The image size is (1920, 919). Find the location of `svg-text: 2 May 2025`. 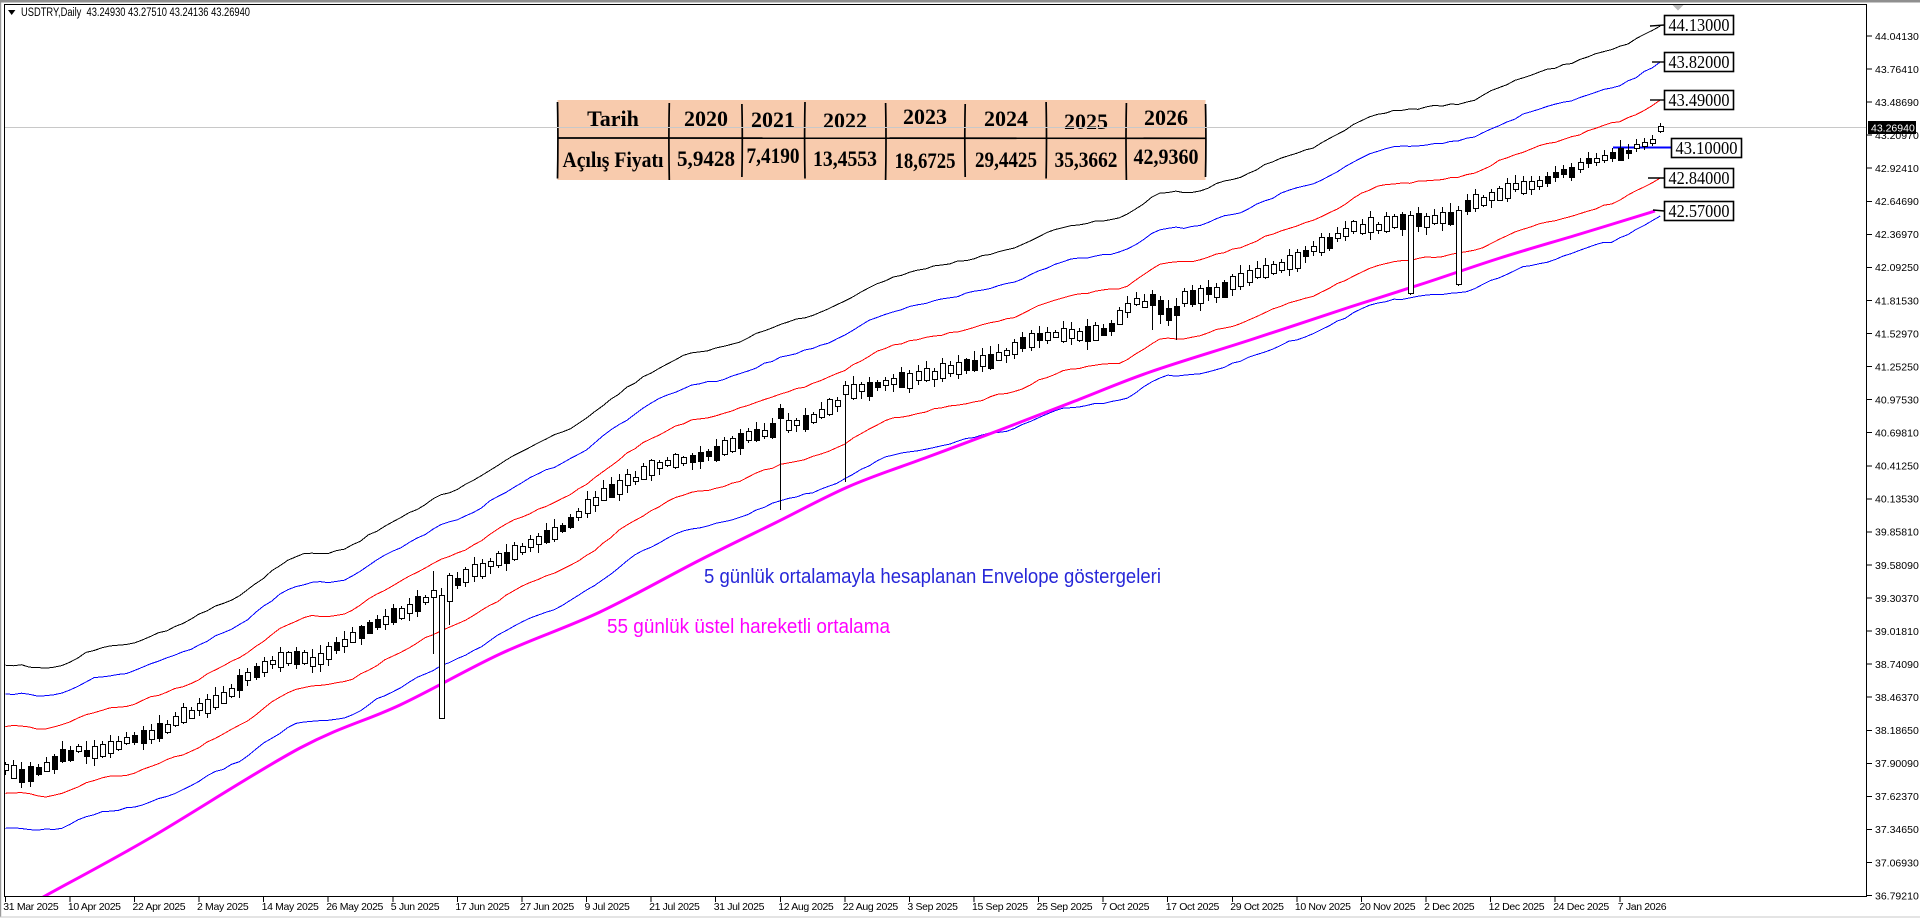

svg-text: 2 May 2025 is located at coordinates (223, 907).